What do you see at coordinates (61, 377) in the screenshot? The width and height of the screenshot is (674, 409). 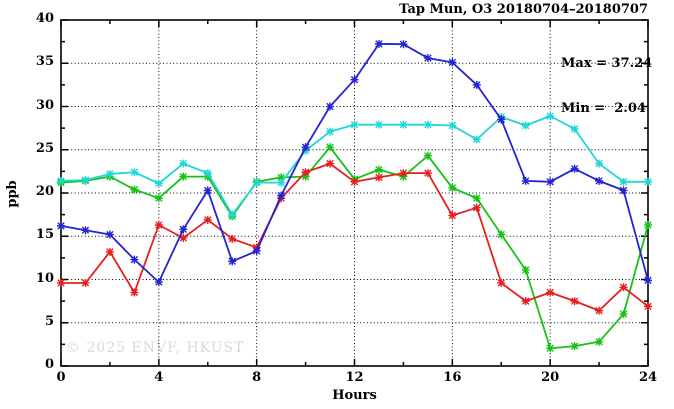 I see `x-tick-label: 0` at bounding box center [61, 377].